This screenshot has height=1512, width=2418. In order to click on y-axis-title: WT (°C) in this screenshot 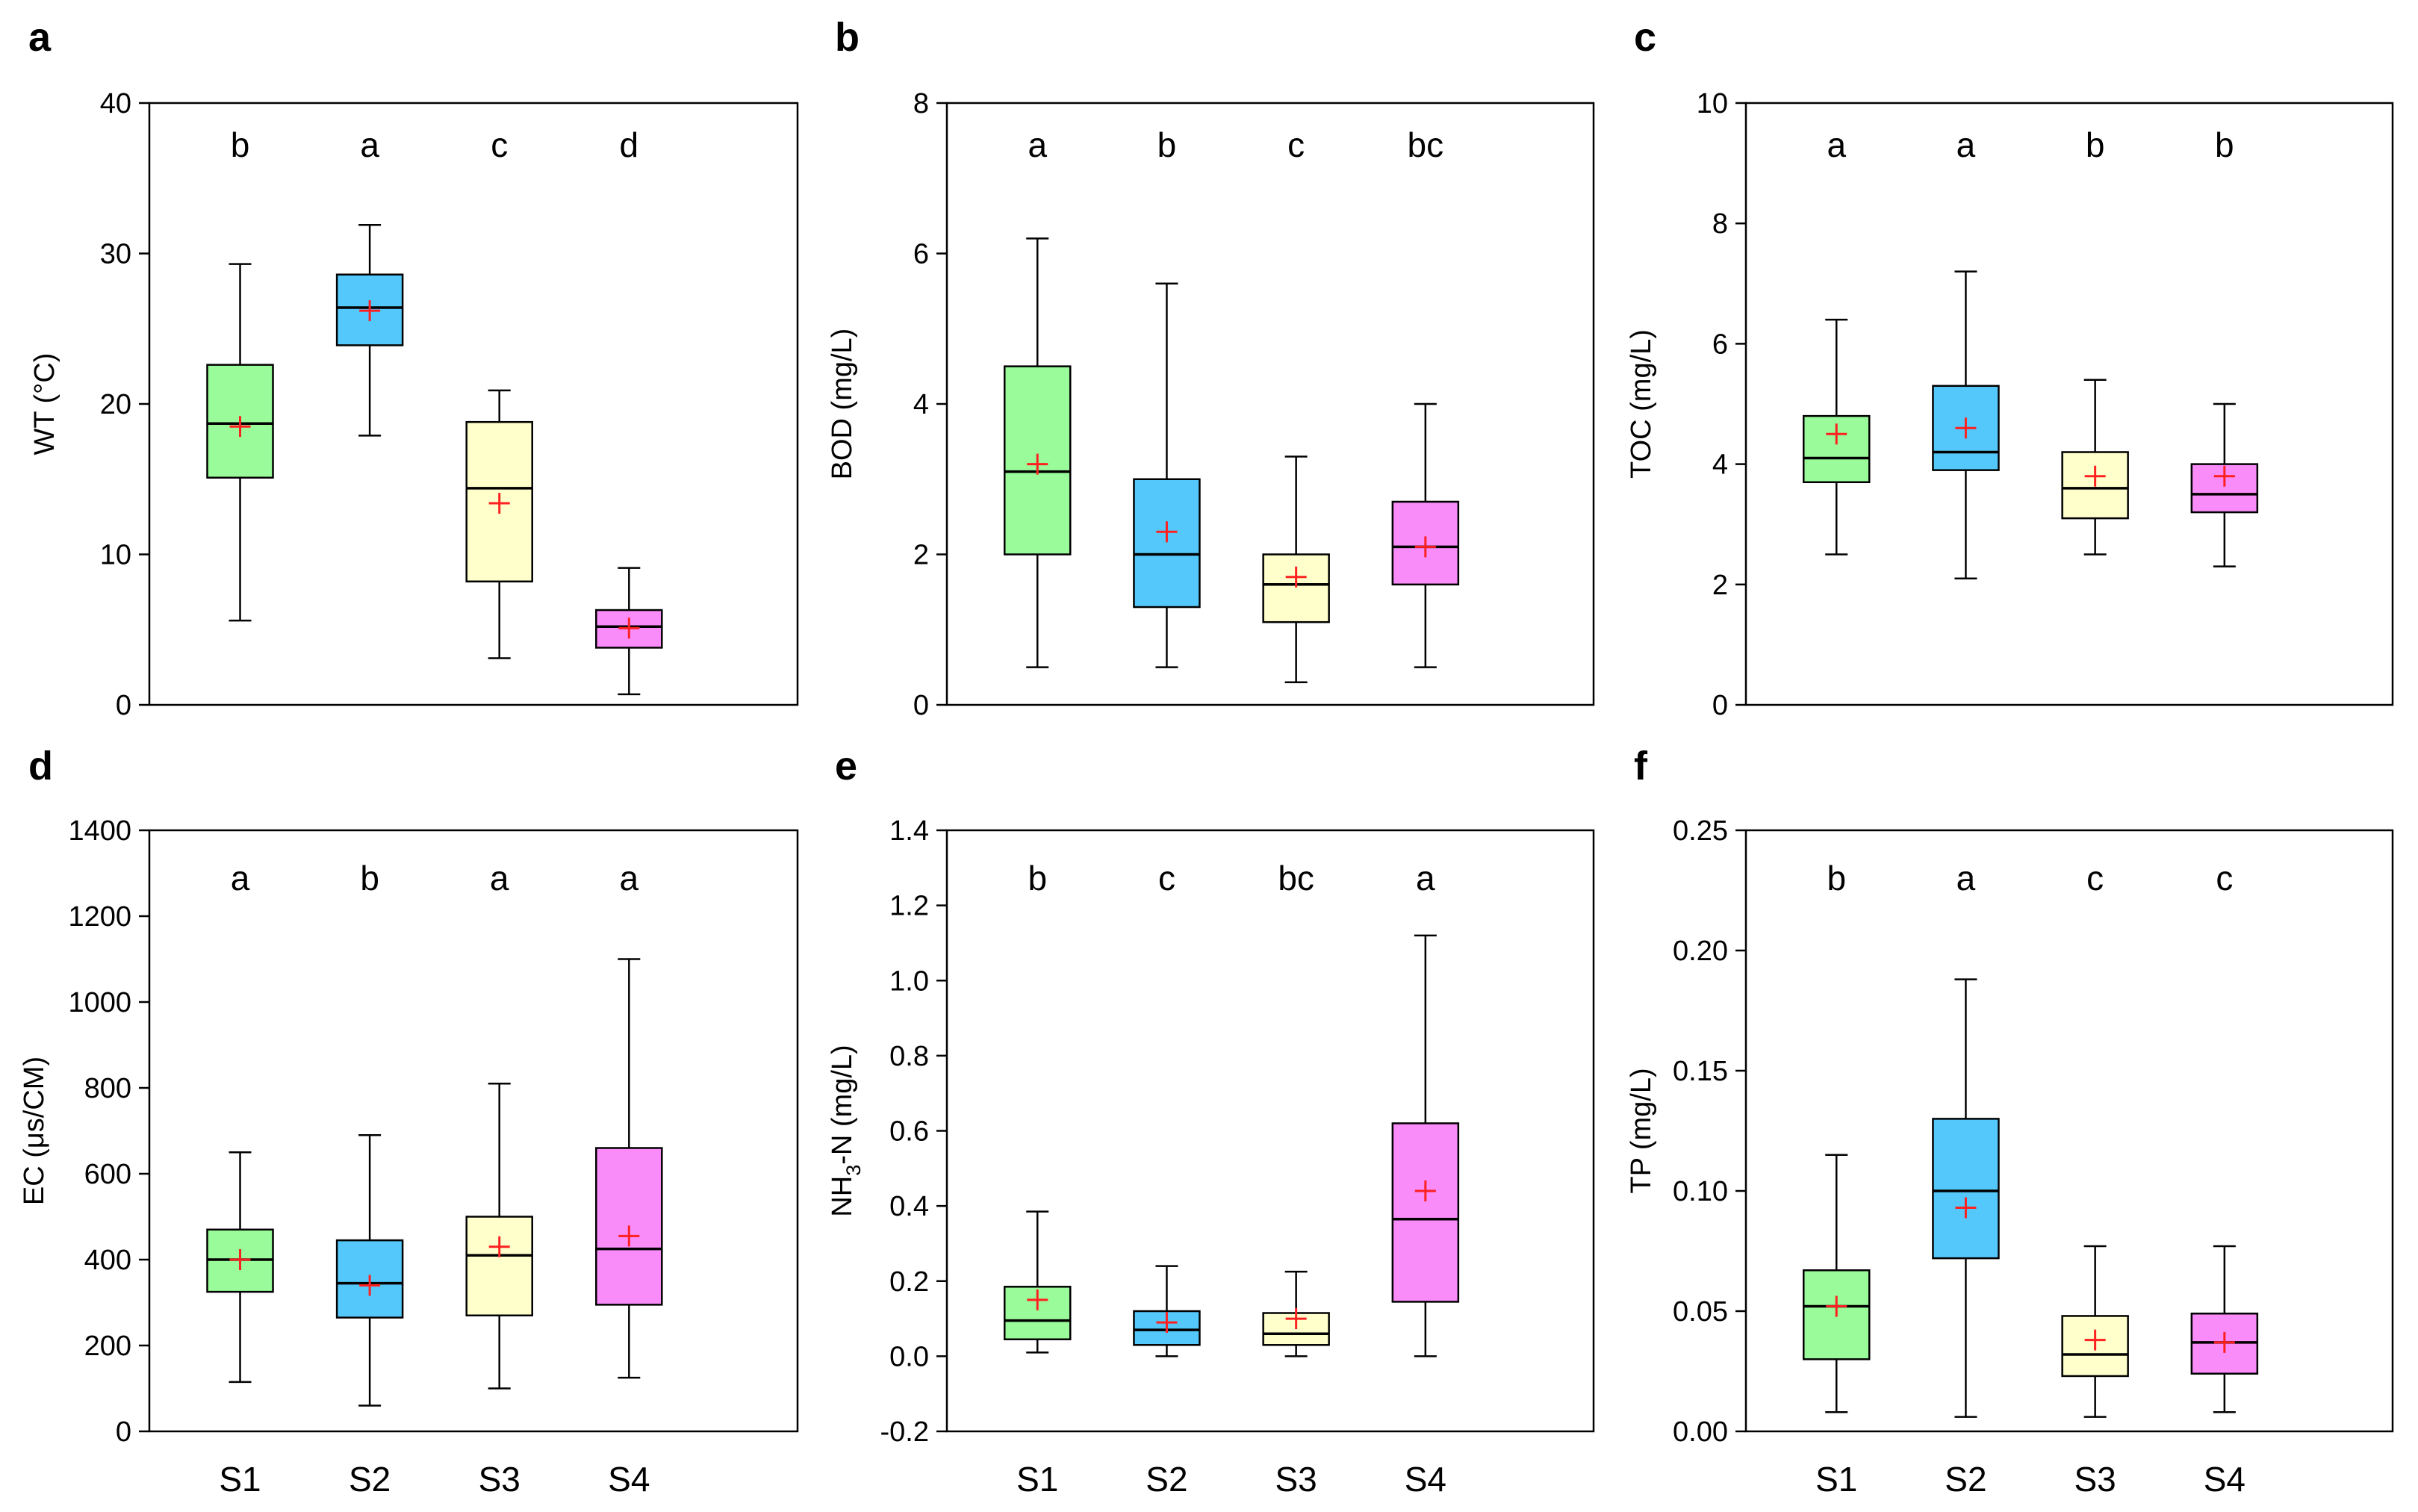, I will do `click(44, 404)`.